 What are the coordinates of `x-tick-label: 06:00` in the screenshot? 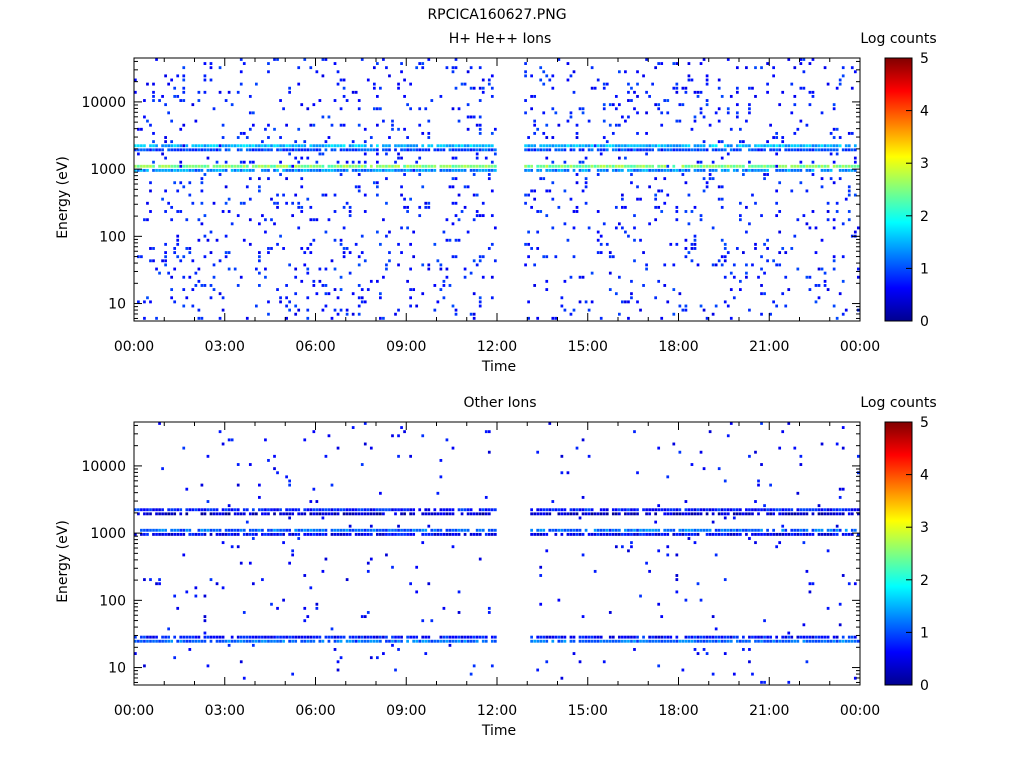 It's located at (315, 347).